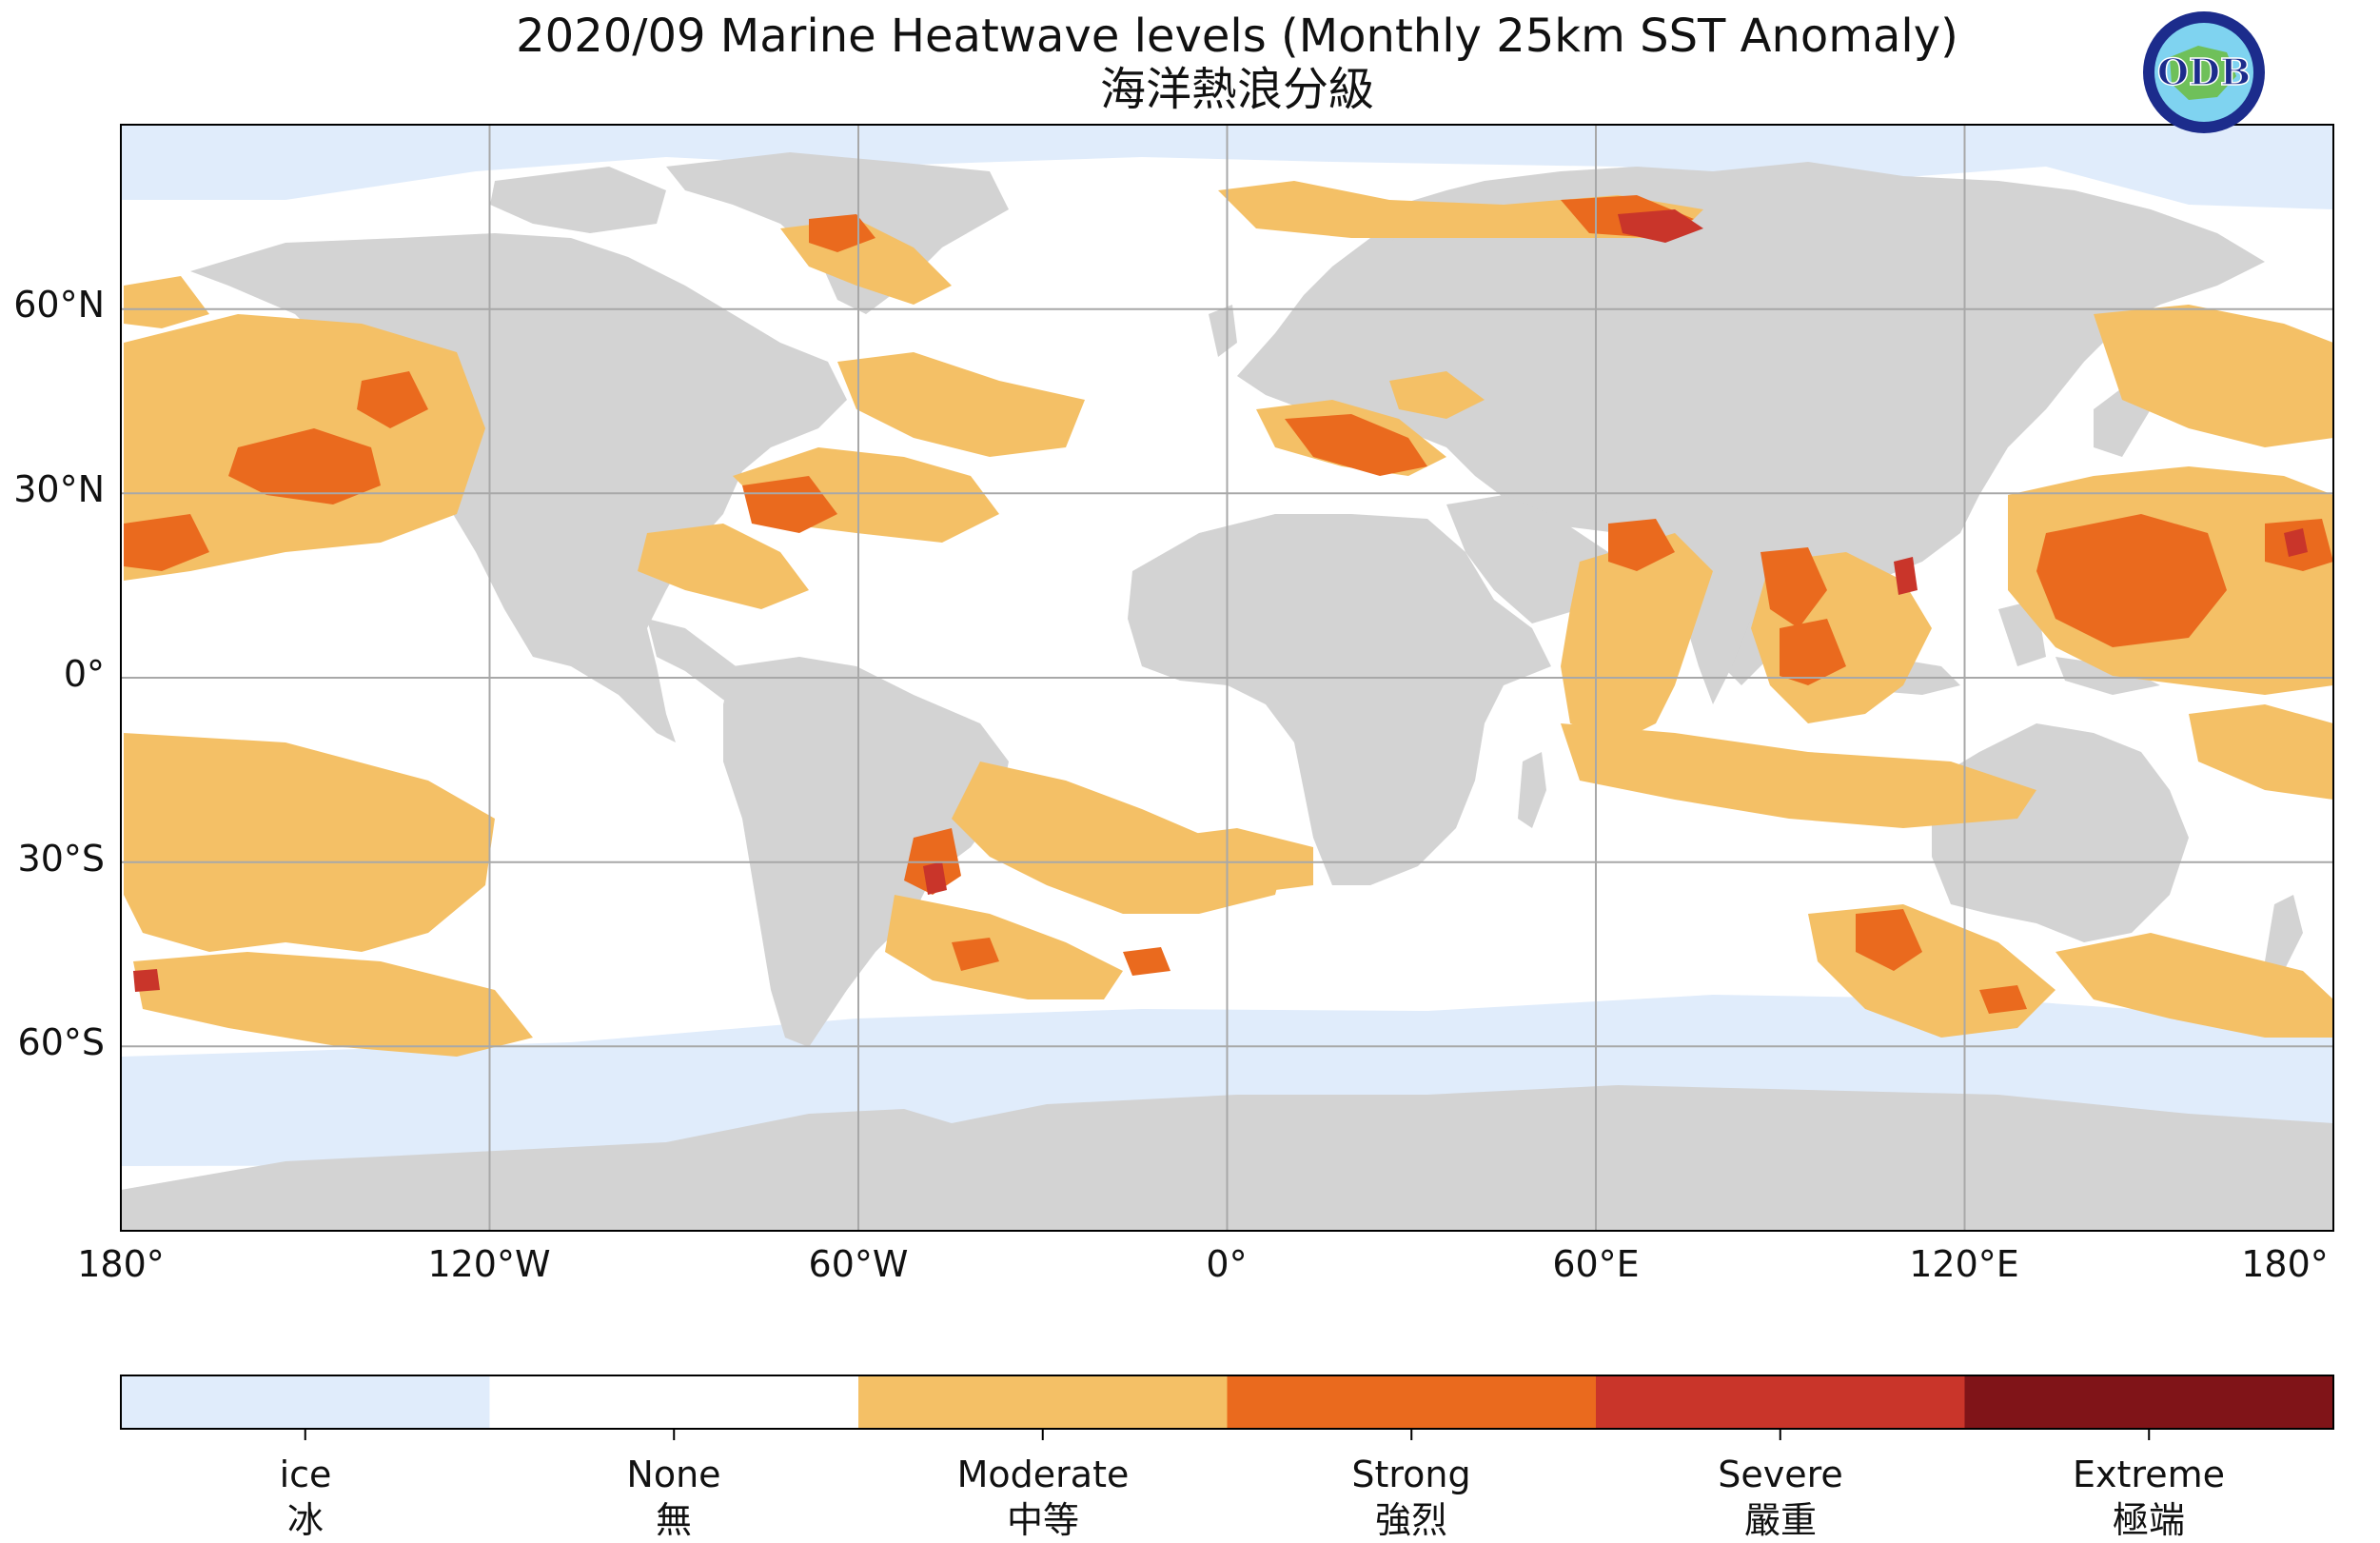  What do you see at coordinates (1043, 1497) in the screenshot?
I see `legend-label-moderate: Moderate 中等` at bounding box center [1043, 1497].